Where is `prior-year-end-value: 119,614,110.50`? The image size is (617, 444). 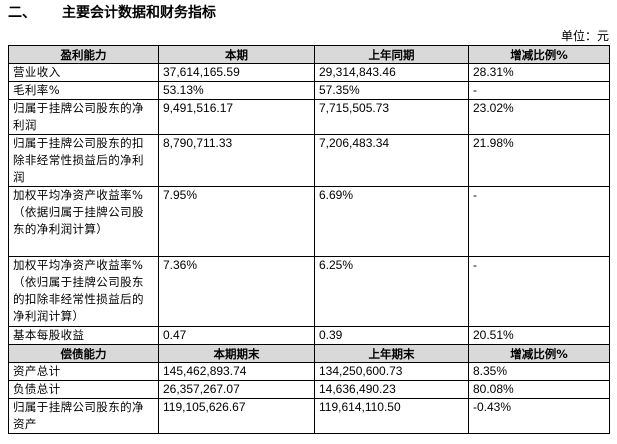 prior-year-end-value: 119,614,110.50 is located at coordinates (391, 416).